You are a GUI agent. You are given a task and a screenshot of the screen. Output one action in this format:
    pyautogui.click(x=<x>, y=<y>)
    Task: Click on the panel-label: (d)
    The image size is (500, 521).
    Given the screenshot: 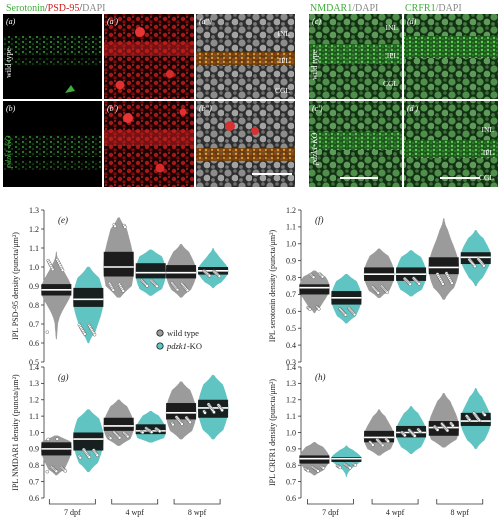 What is the action you would take?
    pyautogui.click(x=412, y=21)
    